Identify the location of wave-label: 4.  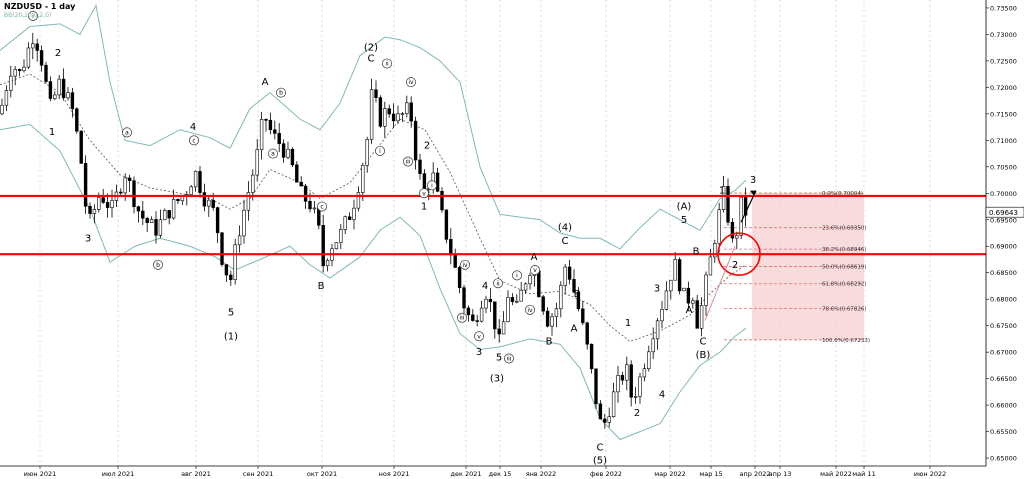
(485, 286).